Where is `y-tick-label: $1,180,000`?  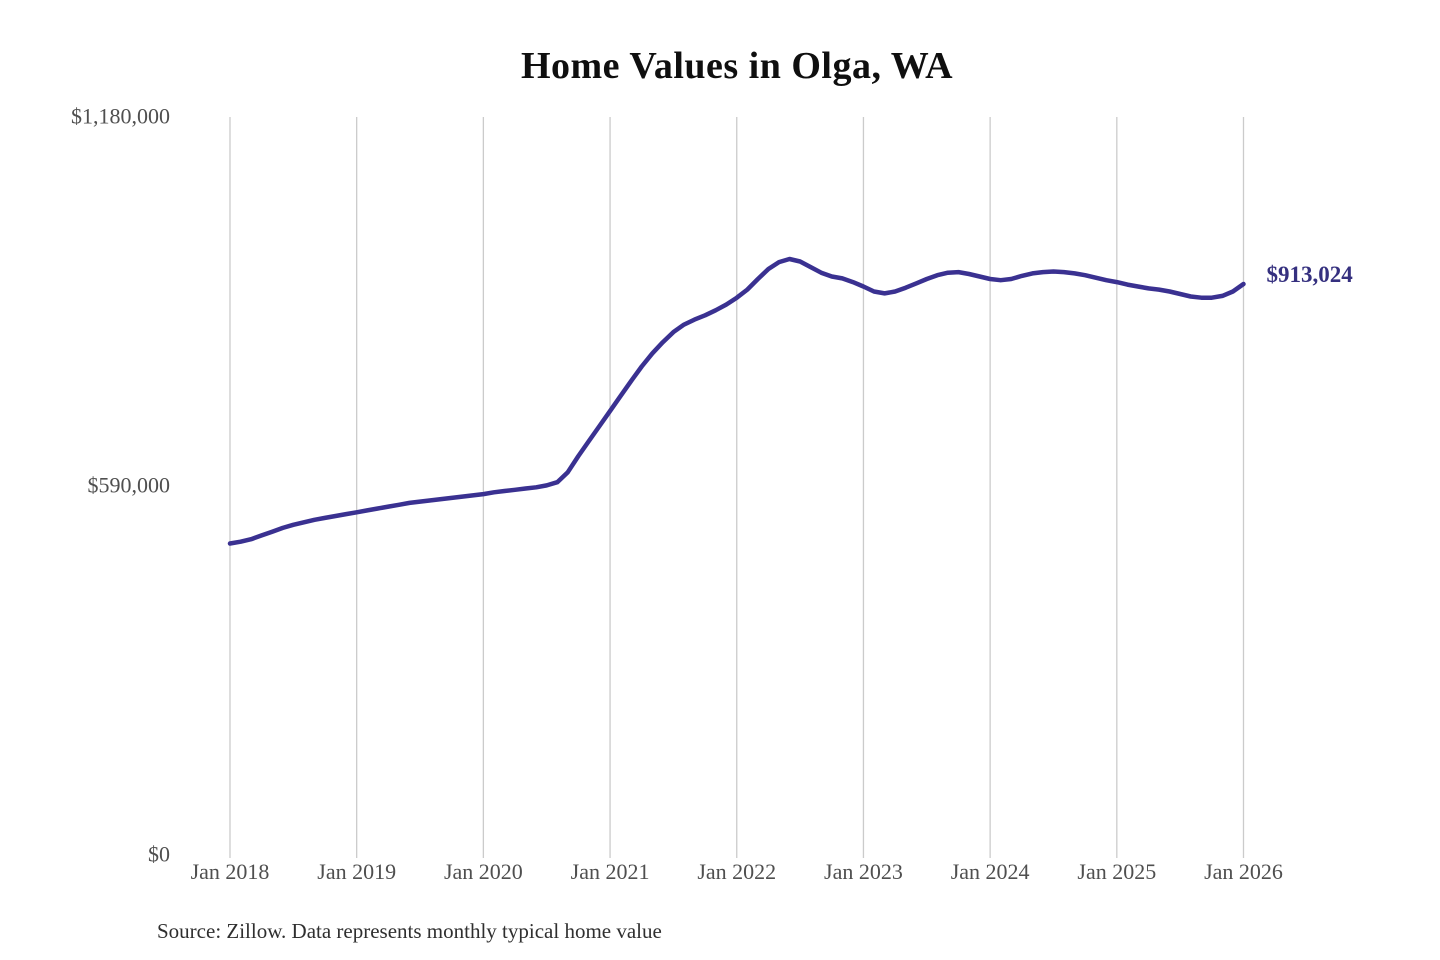 y-tick-label: $1,180,000 is located at coordinates (120, 116).